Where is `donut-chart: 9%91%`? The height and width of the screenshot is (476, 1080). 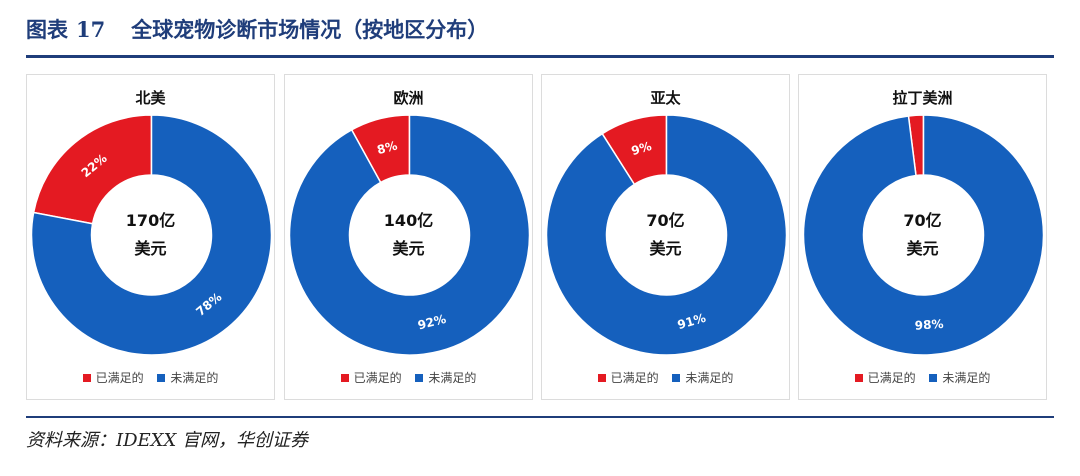 donut-chart: 9%91% is located at coordinates (666, 235).